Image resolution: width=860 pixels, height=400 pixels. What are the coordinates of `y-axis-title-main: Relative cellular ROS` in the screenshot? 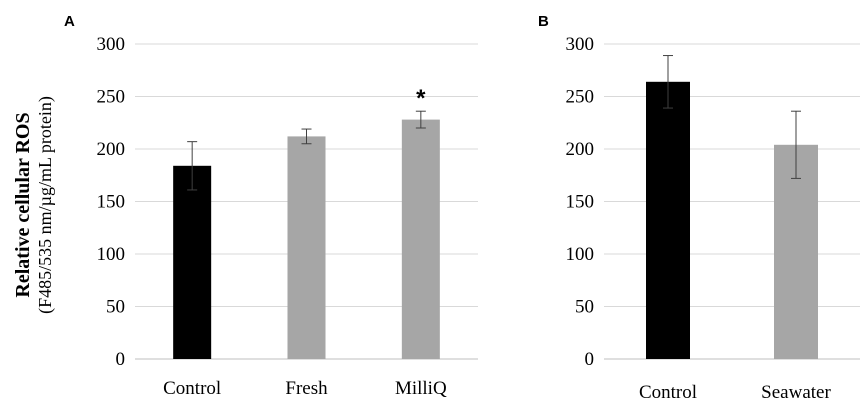 It's located at (23, 204).